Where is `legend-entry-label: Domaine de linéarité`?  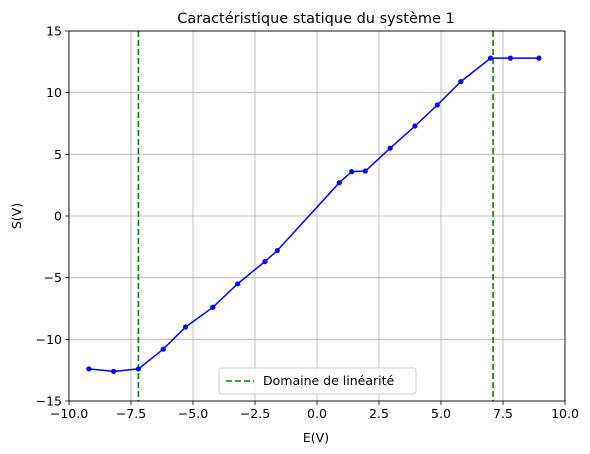
legend-entry-label: Domaine de linéarité is located at coordinates (328, 380).